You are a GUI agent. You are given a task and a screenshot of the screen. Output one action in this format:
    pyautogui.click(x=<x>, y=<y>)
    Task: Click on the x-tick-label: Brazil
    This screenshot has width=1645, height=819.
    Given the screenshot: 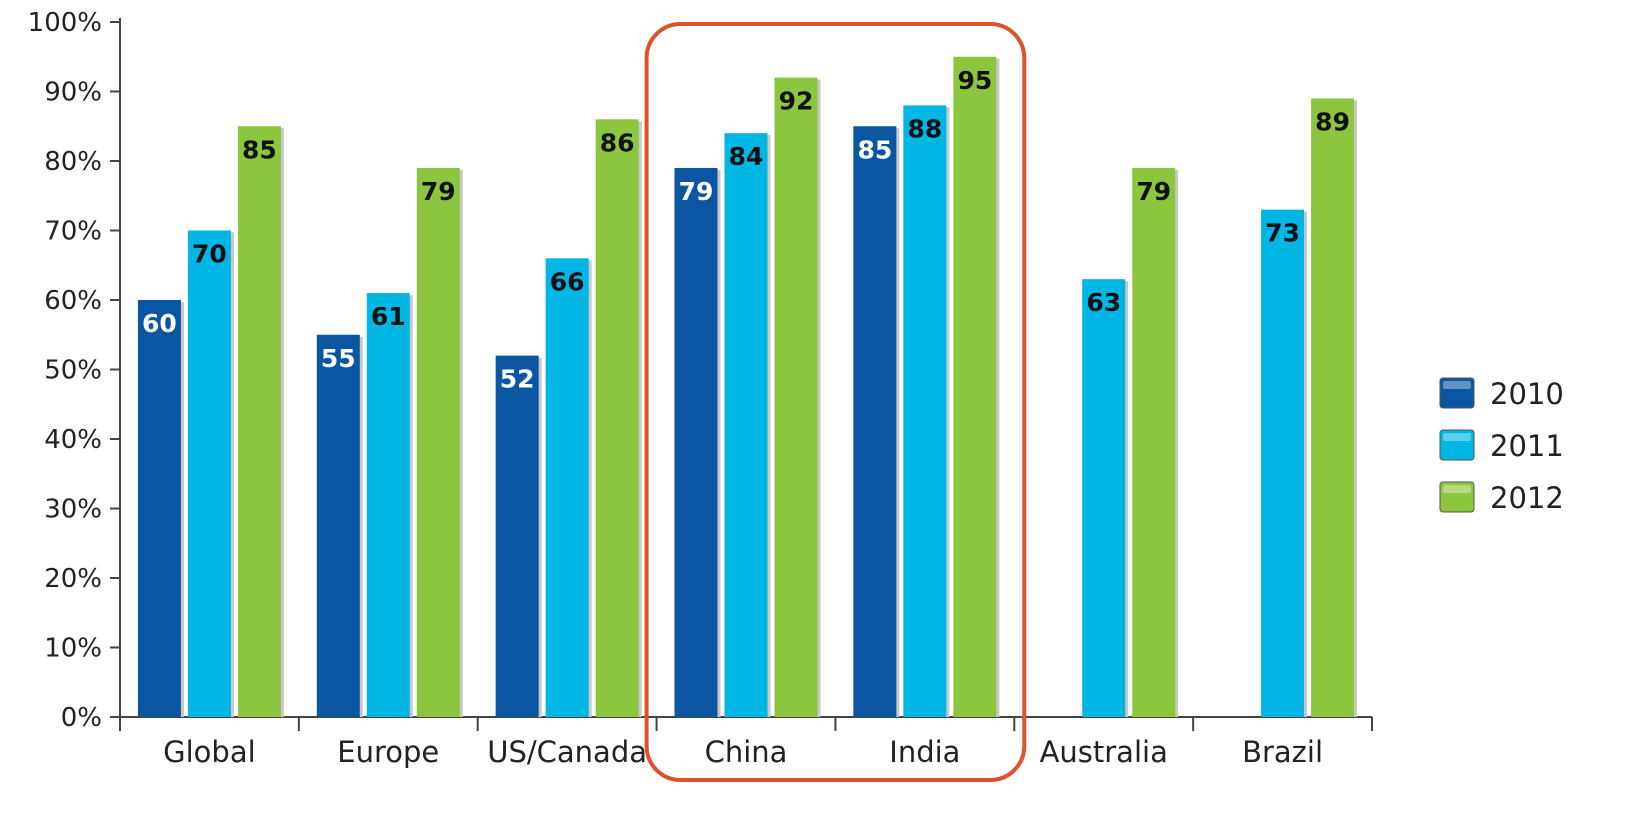 What is the action you would take?
    pyautogui.click(x=1282, y=752)
    